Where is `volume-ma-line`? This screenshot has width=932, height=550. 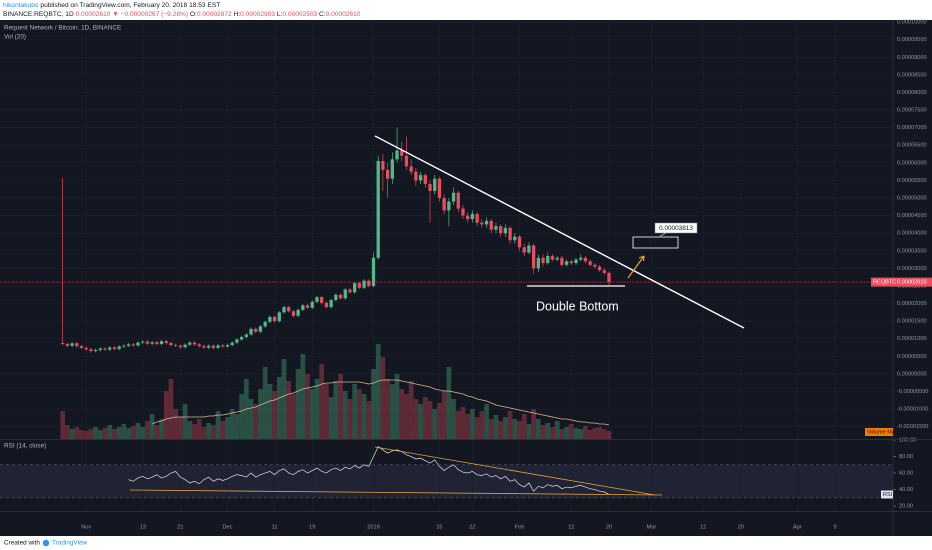
volume-ma-line is located at coordinates (380, 402).